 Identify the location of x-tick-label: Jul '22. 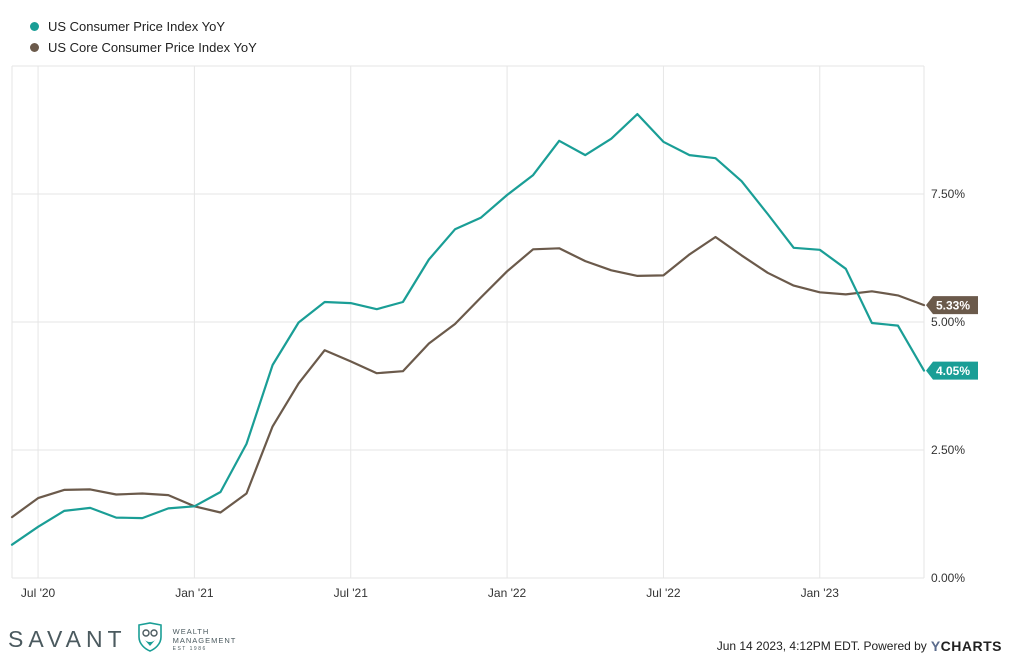
(663, 593).